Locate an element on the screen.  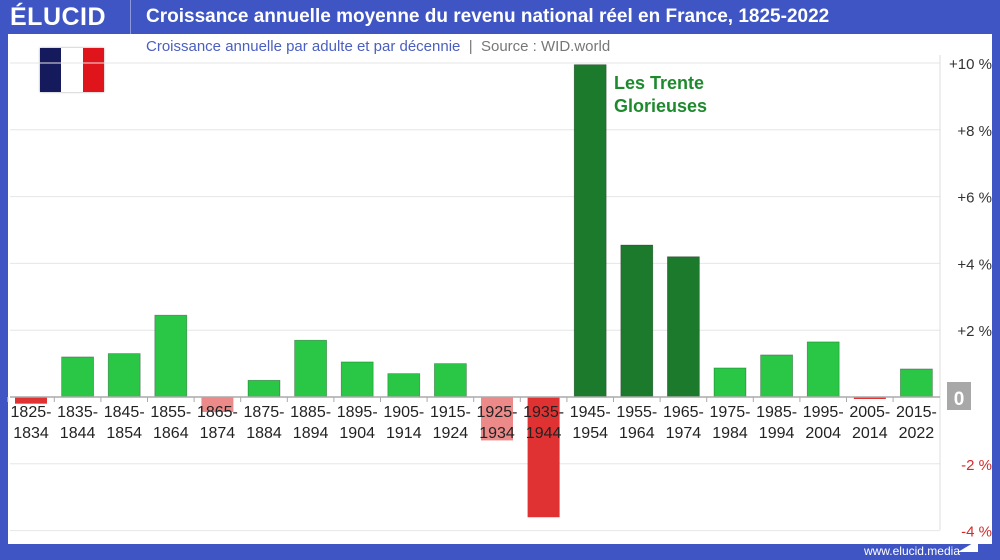
x-tick-label: 1845- is located at coordinates (124, 412).